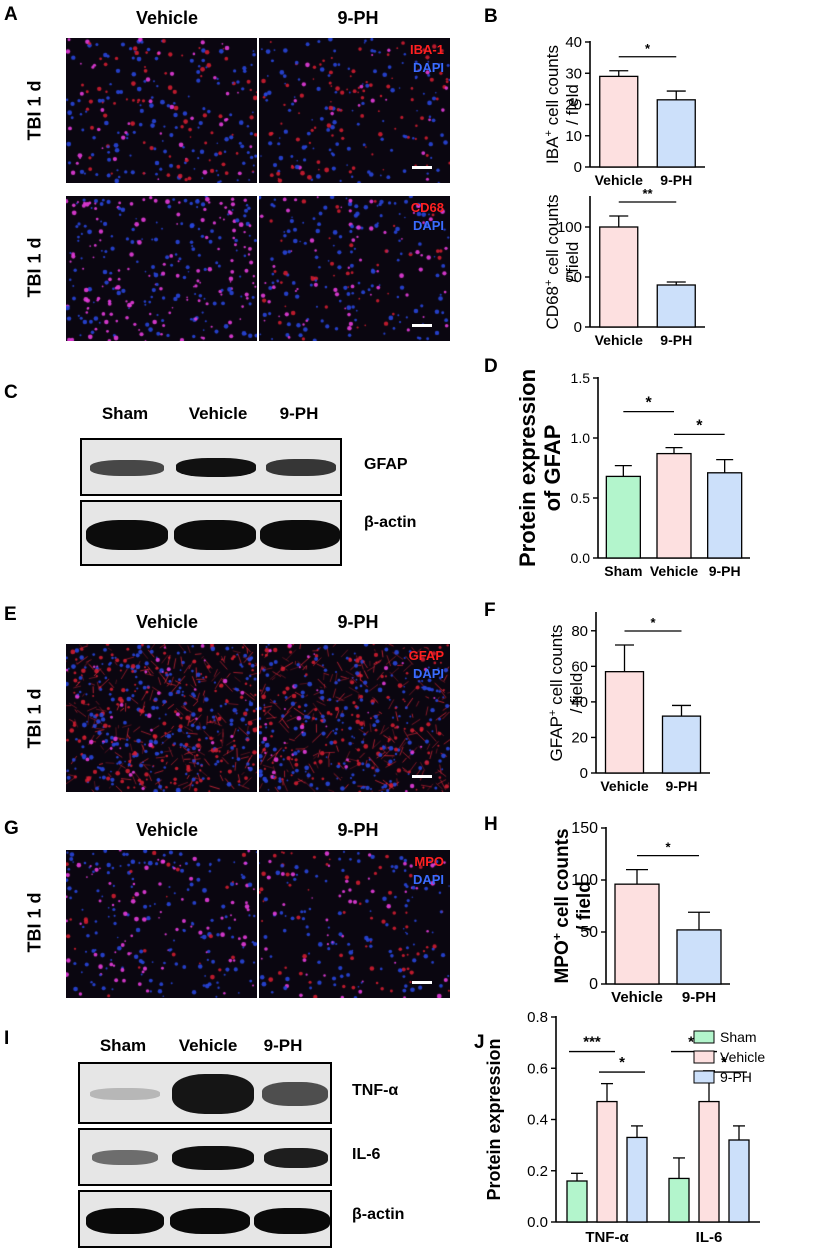  Describe the element at coordinates (10, 614) in the screenshot. I see `panel-label-e: E` at that location.